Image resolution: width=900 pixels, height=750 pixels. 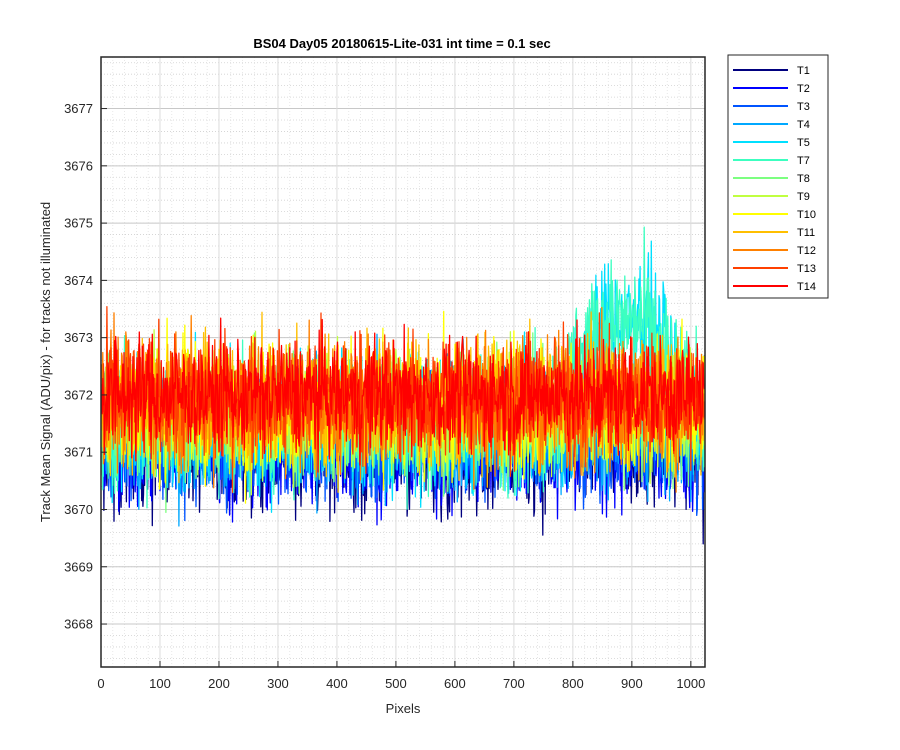 I want to click on legend-label-t4: T4, so click(x=803, y=125).